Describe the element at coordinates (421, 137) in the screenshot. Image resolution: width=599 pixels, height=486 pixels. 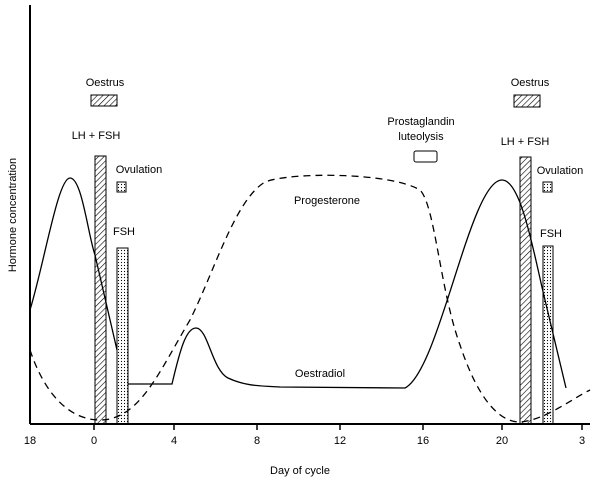
I see `label: luteolysis` at that location.